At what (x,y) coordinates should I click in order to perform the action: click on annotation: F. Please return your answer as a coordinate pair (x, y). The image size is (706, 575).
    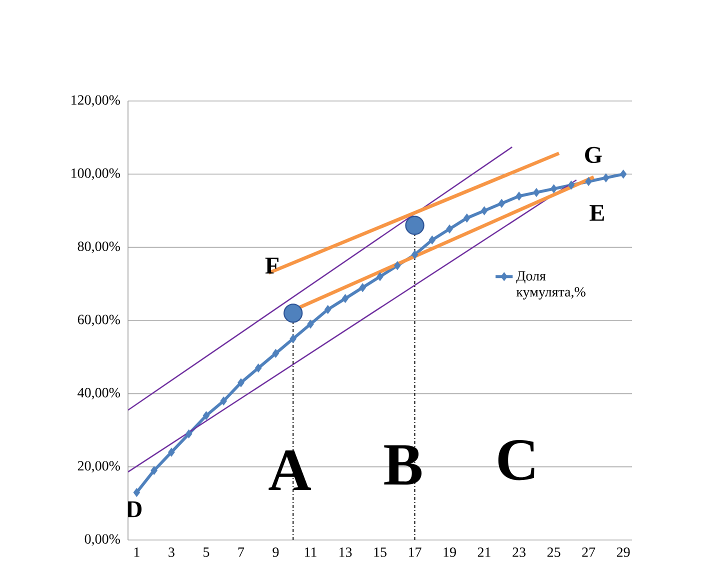
    Looking at the image, I should click on (271, 266).